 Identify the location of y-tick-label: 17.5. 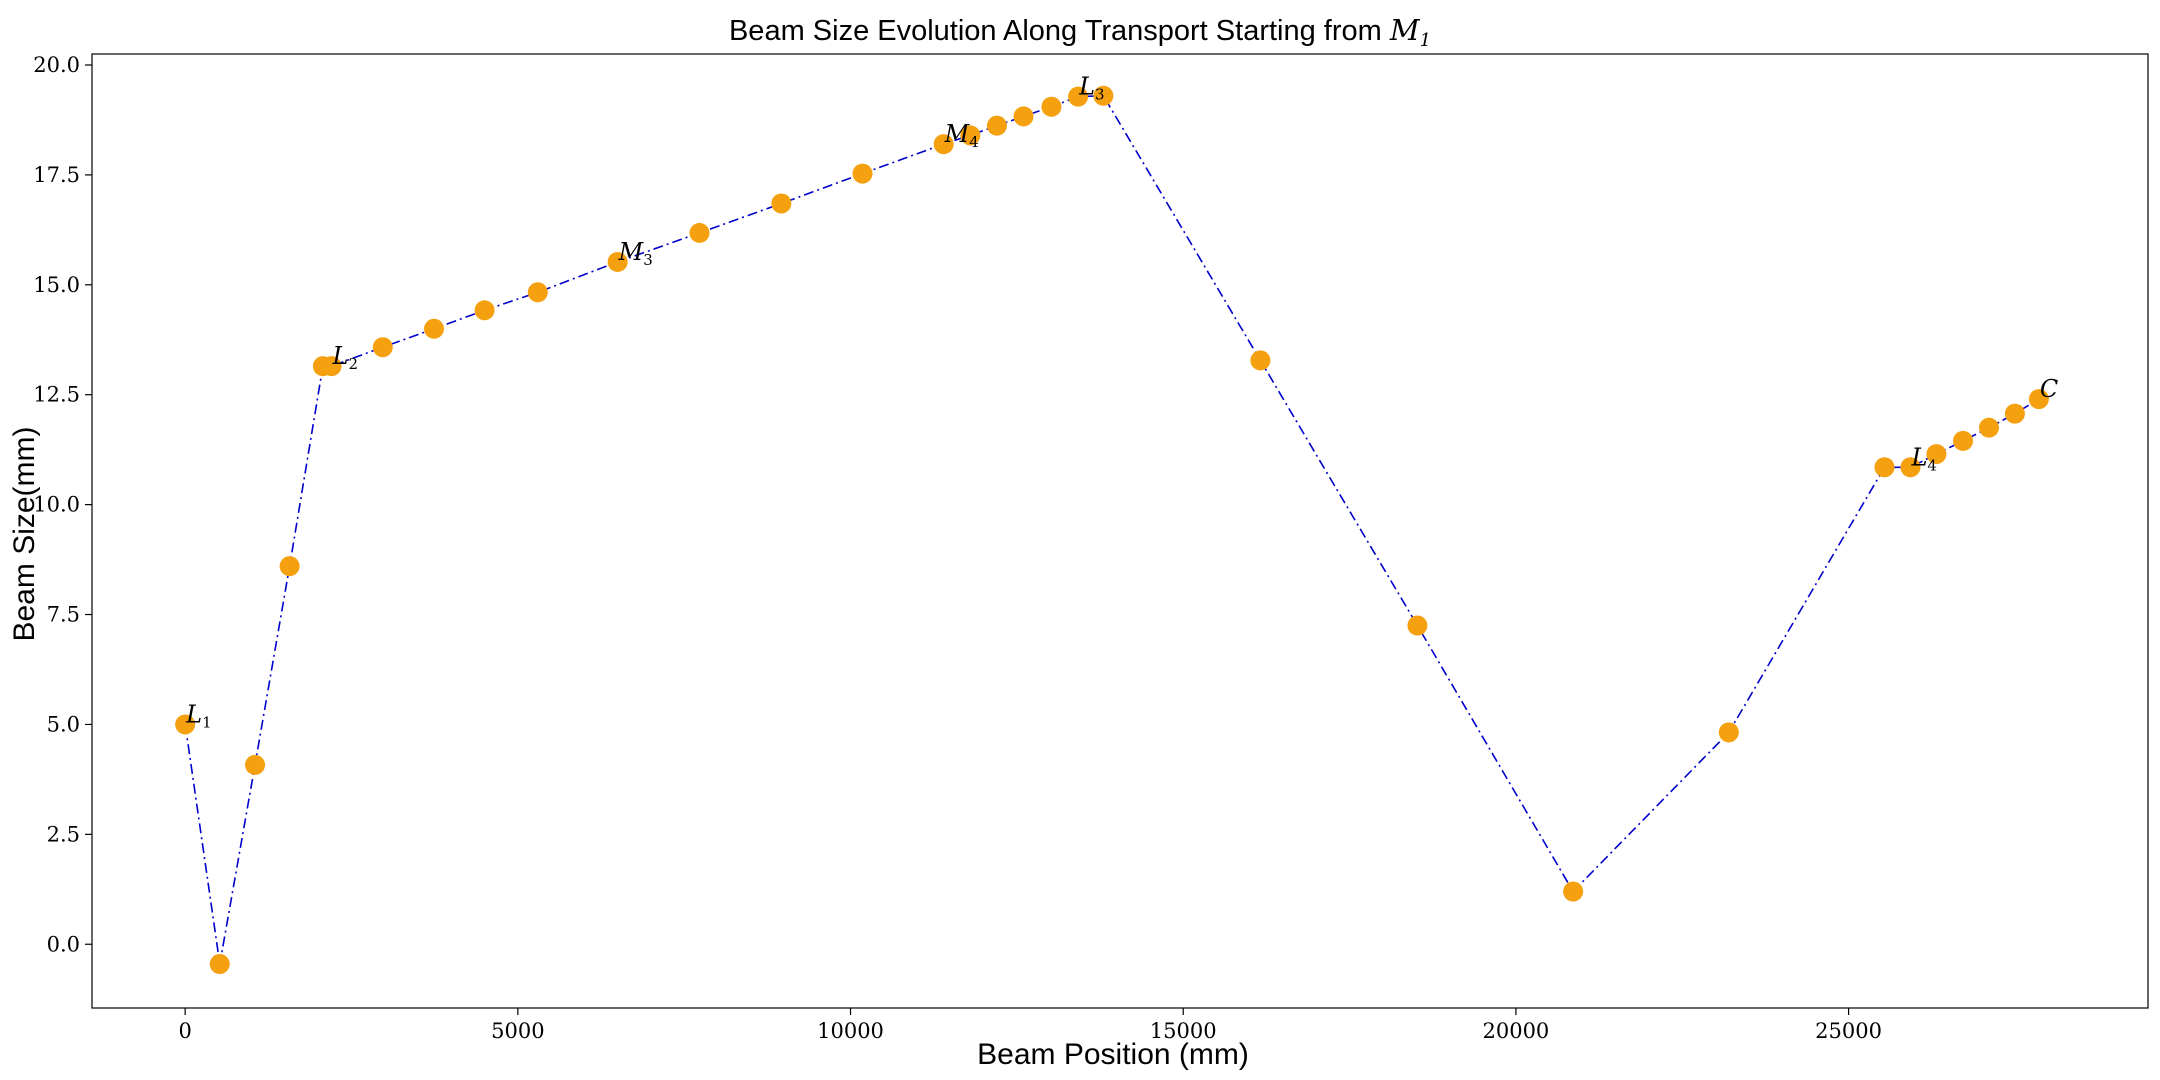
(56, 175).